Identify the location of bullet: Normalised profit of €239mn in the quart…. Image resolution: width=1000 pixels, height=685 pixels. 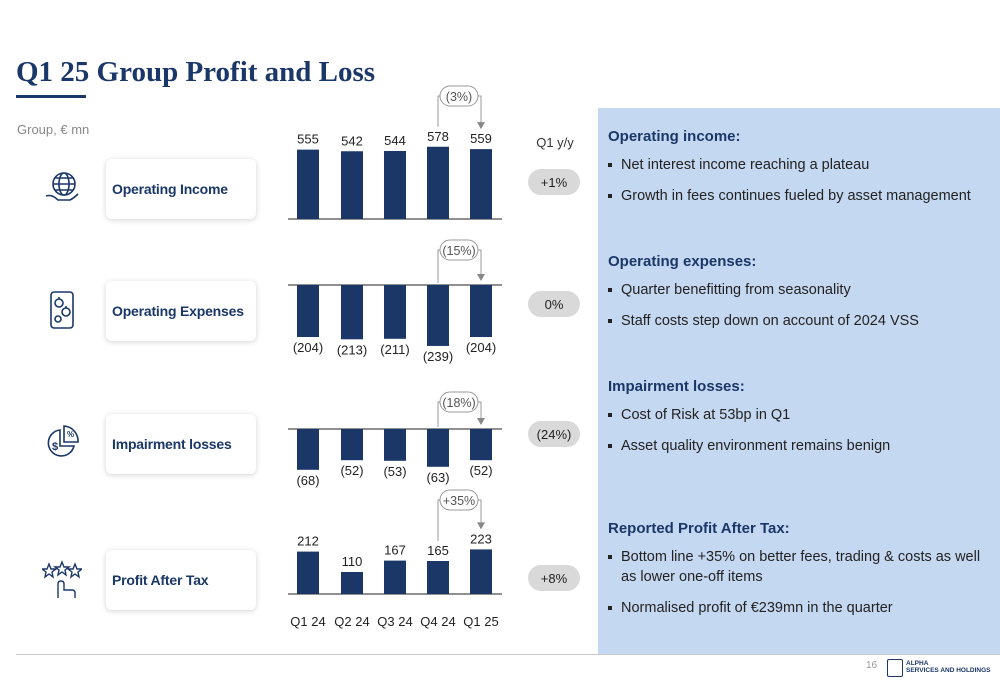
(800, 608).